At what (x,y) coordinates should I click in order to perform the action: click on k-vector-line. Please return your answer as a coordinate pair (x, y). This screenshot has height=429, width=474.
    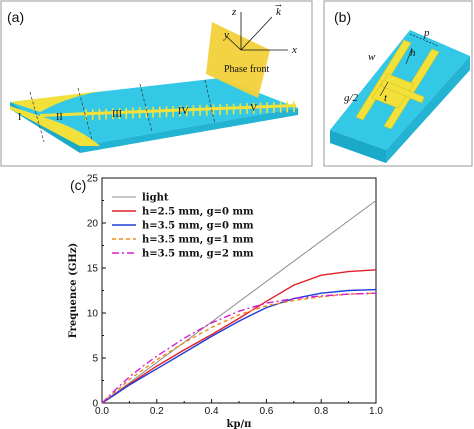
    Looking at the image, I should click on (256, 33).